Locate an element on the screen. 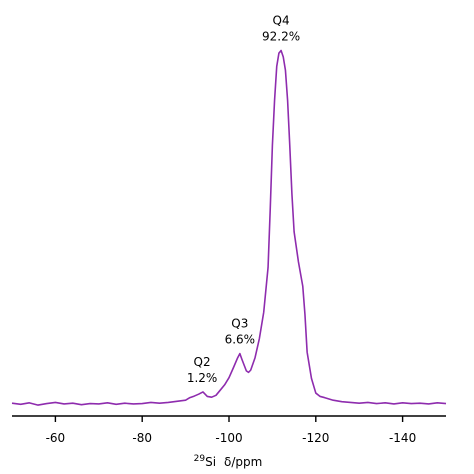  peak-label: Q4 is located at coordinates (281, 21).